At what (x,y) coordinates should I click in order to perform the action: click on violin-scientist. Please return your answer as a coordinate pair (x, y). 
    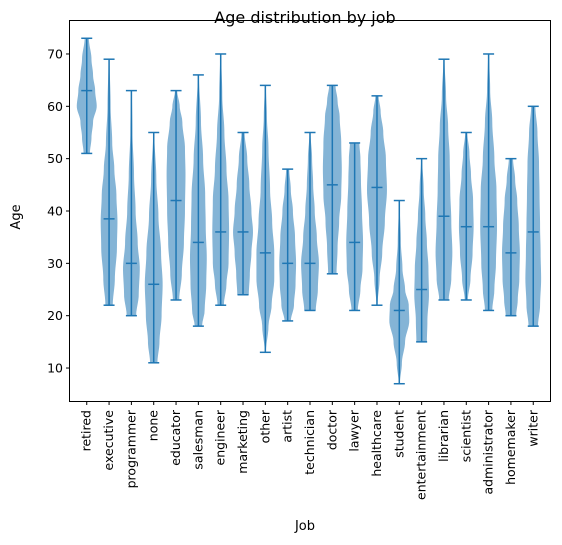
    Looking at the image, I should click on (466, 216).